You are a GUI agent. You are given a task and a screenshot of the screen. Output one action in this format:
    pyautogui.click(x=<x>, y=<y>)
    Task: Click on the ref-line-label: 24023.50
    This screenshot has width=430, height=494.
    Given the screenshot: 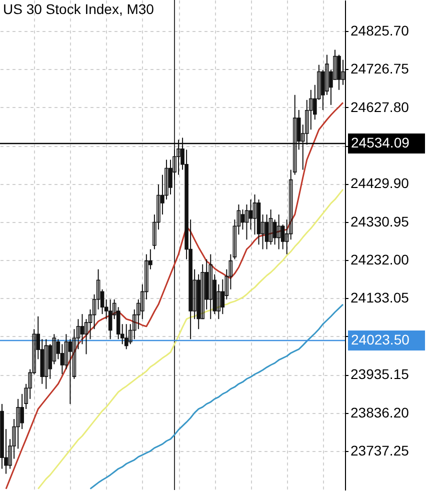 What is the action you would take?
    pyautogui.click(x=380, y=339)
    